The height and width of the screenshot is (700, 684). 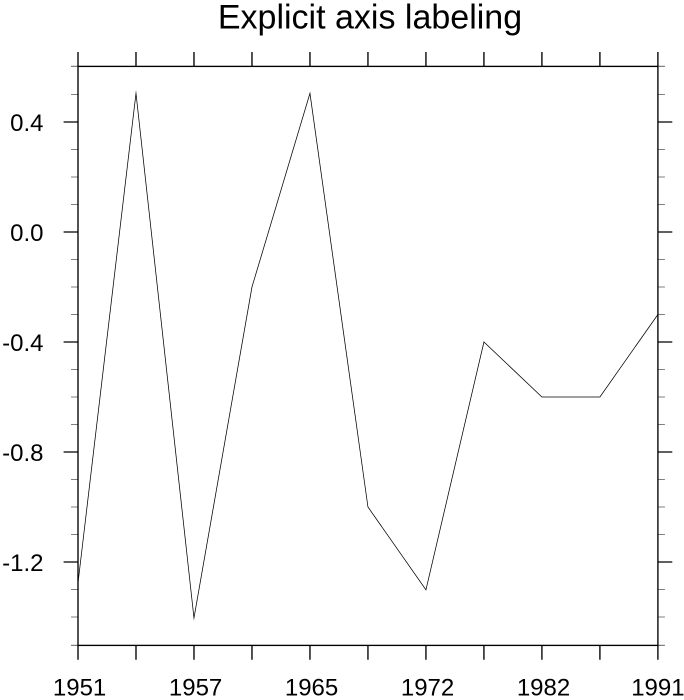 I want to click on svg-text: 1951, so click(x=79, y=687).